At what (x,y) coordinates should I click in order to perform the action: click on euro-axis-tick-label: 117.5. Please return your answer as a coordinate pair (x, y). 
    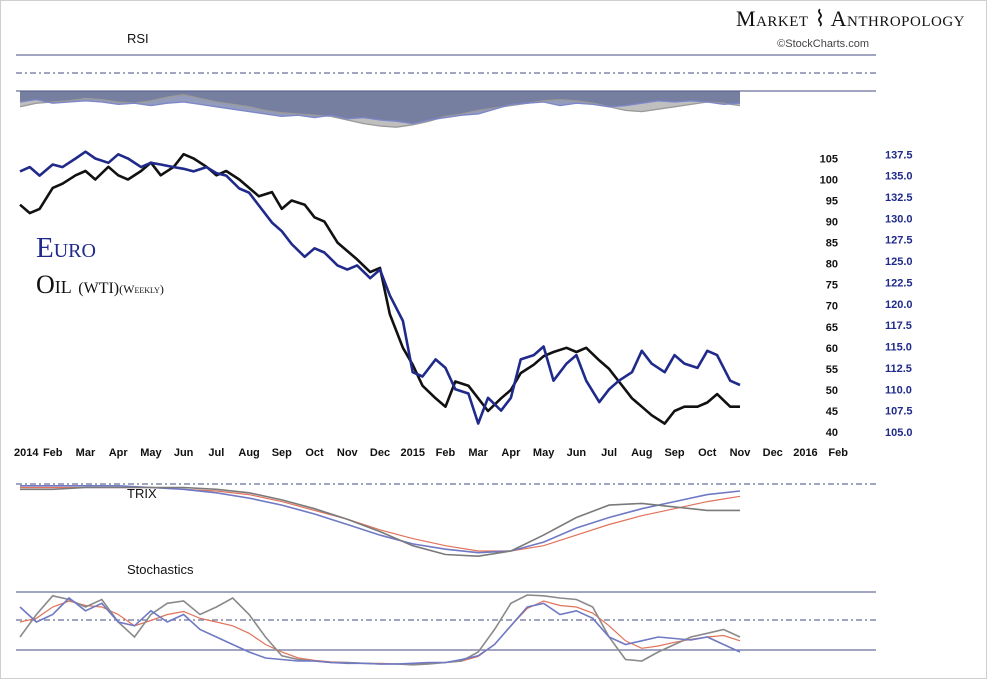
    Looking at the image, I should click on (898, 326).